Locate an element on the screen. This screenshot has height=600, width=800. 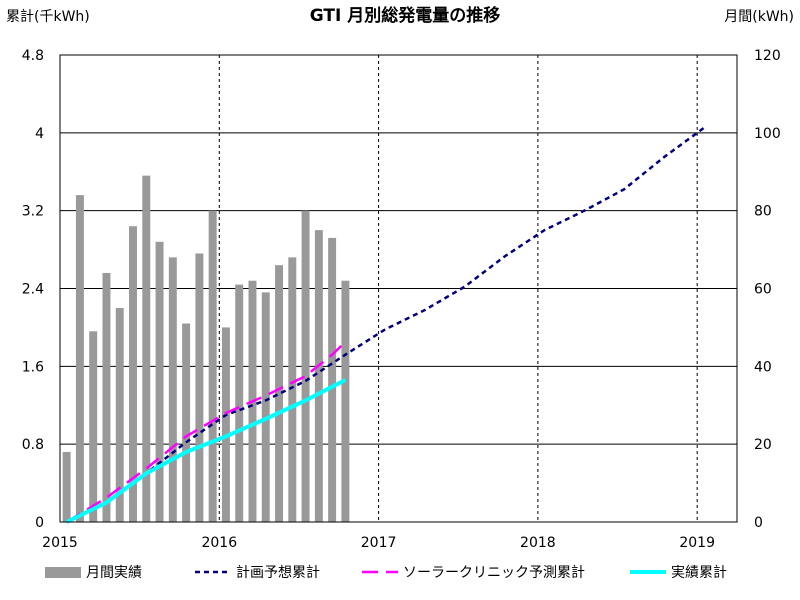
x-tick-label: 2015 is located at coordinates (60, 543).